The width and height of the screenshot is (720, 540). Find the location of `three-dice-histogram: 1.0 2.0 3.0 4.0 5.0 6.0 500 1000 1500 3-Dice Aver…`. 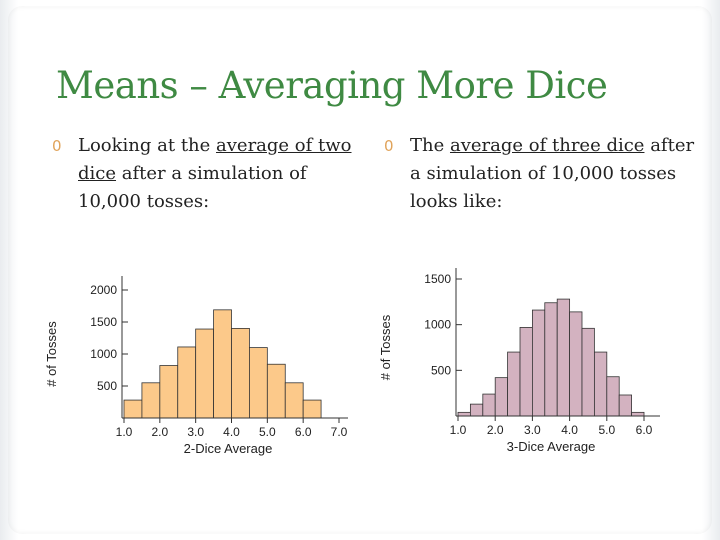

three-dice-histogram: 1.0 2.0 3.0 4.0 5.0 6.0 500 1000 1500 3-Dice Aver… is located at coordinates (519, 361).